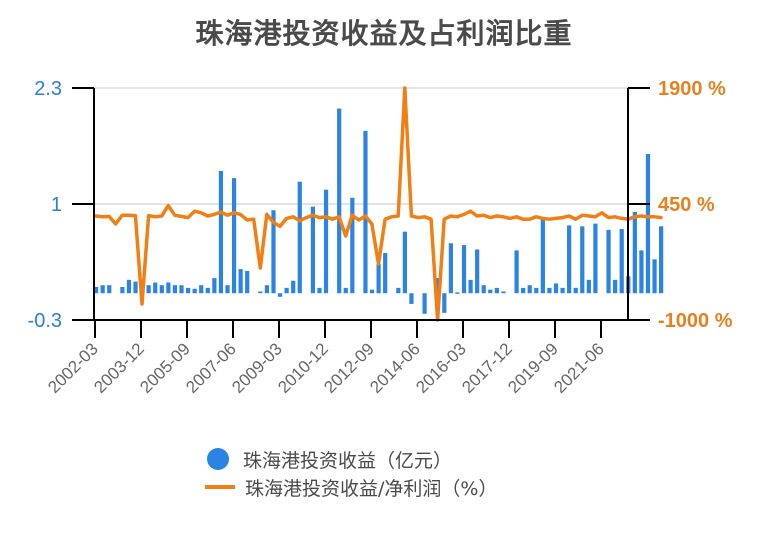 The image size is (768, 540). Describe the element at coordinates (692, 89) in the screenshot. I see `svg-text: 1900 %` at that location.